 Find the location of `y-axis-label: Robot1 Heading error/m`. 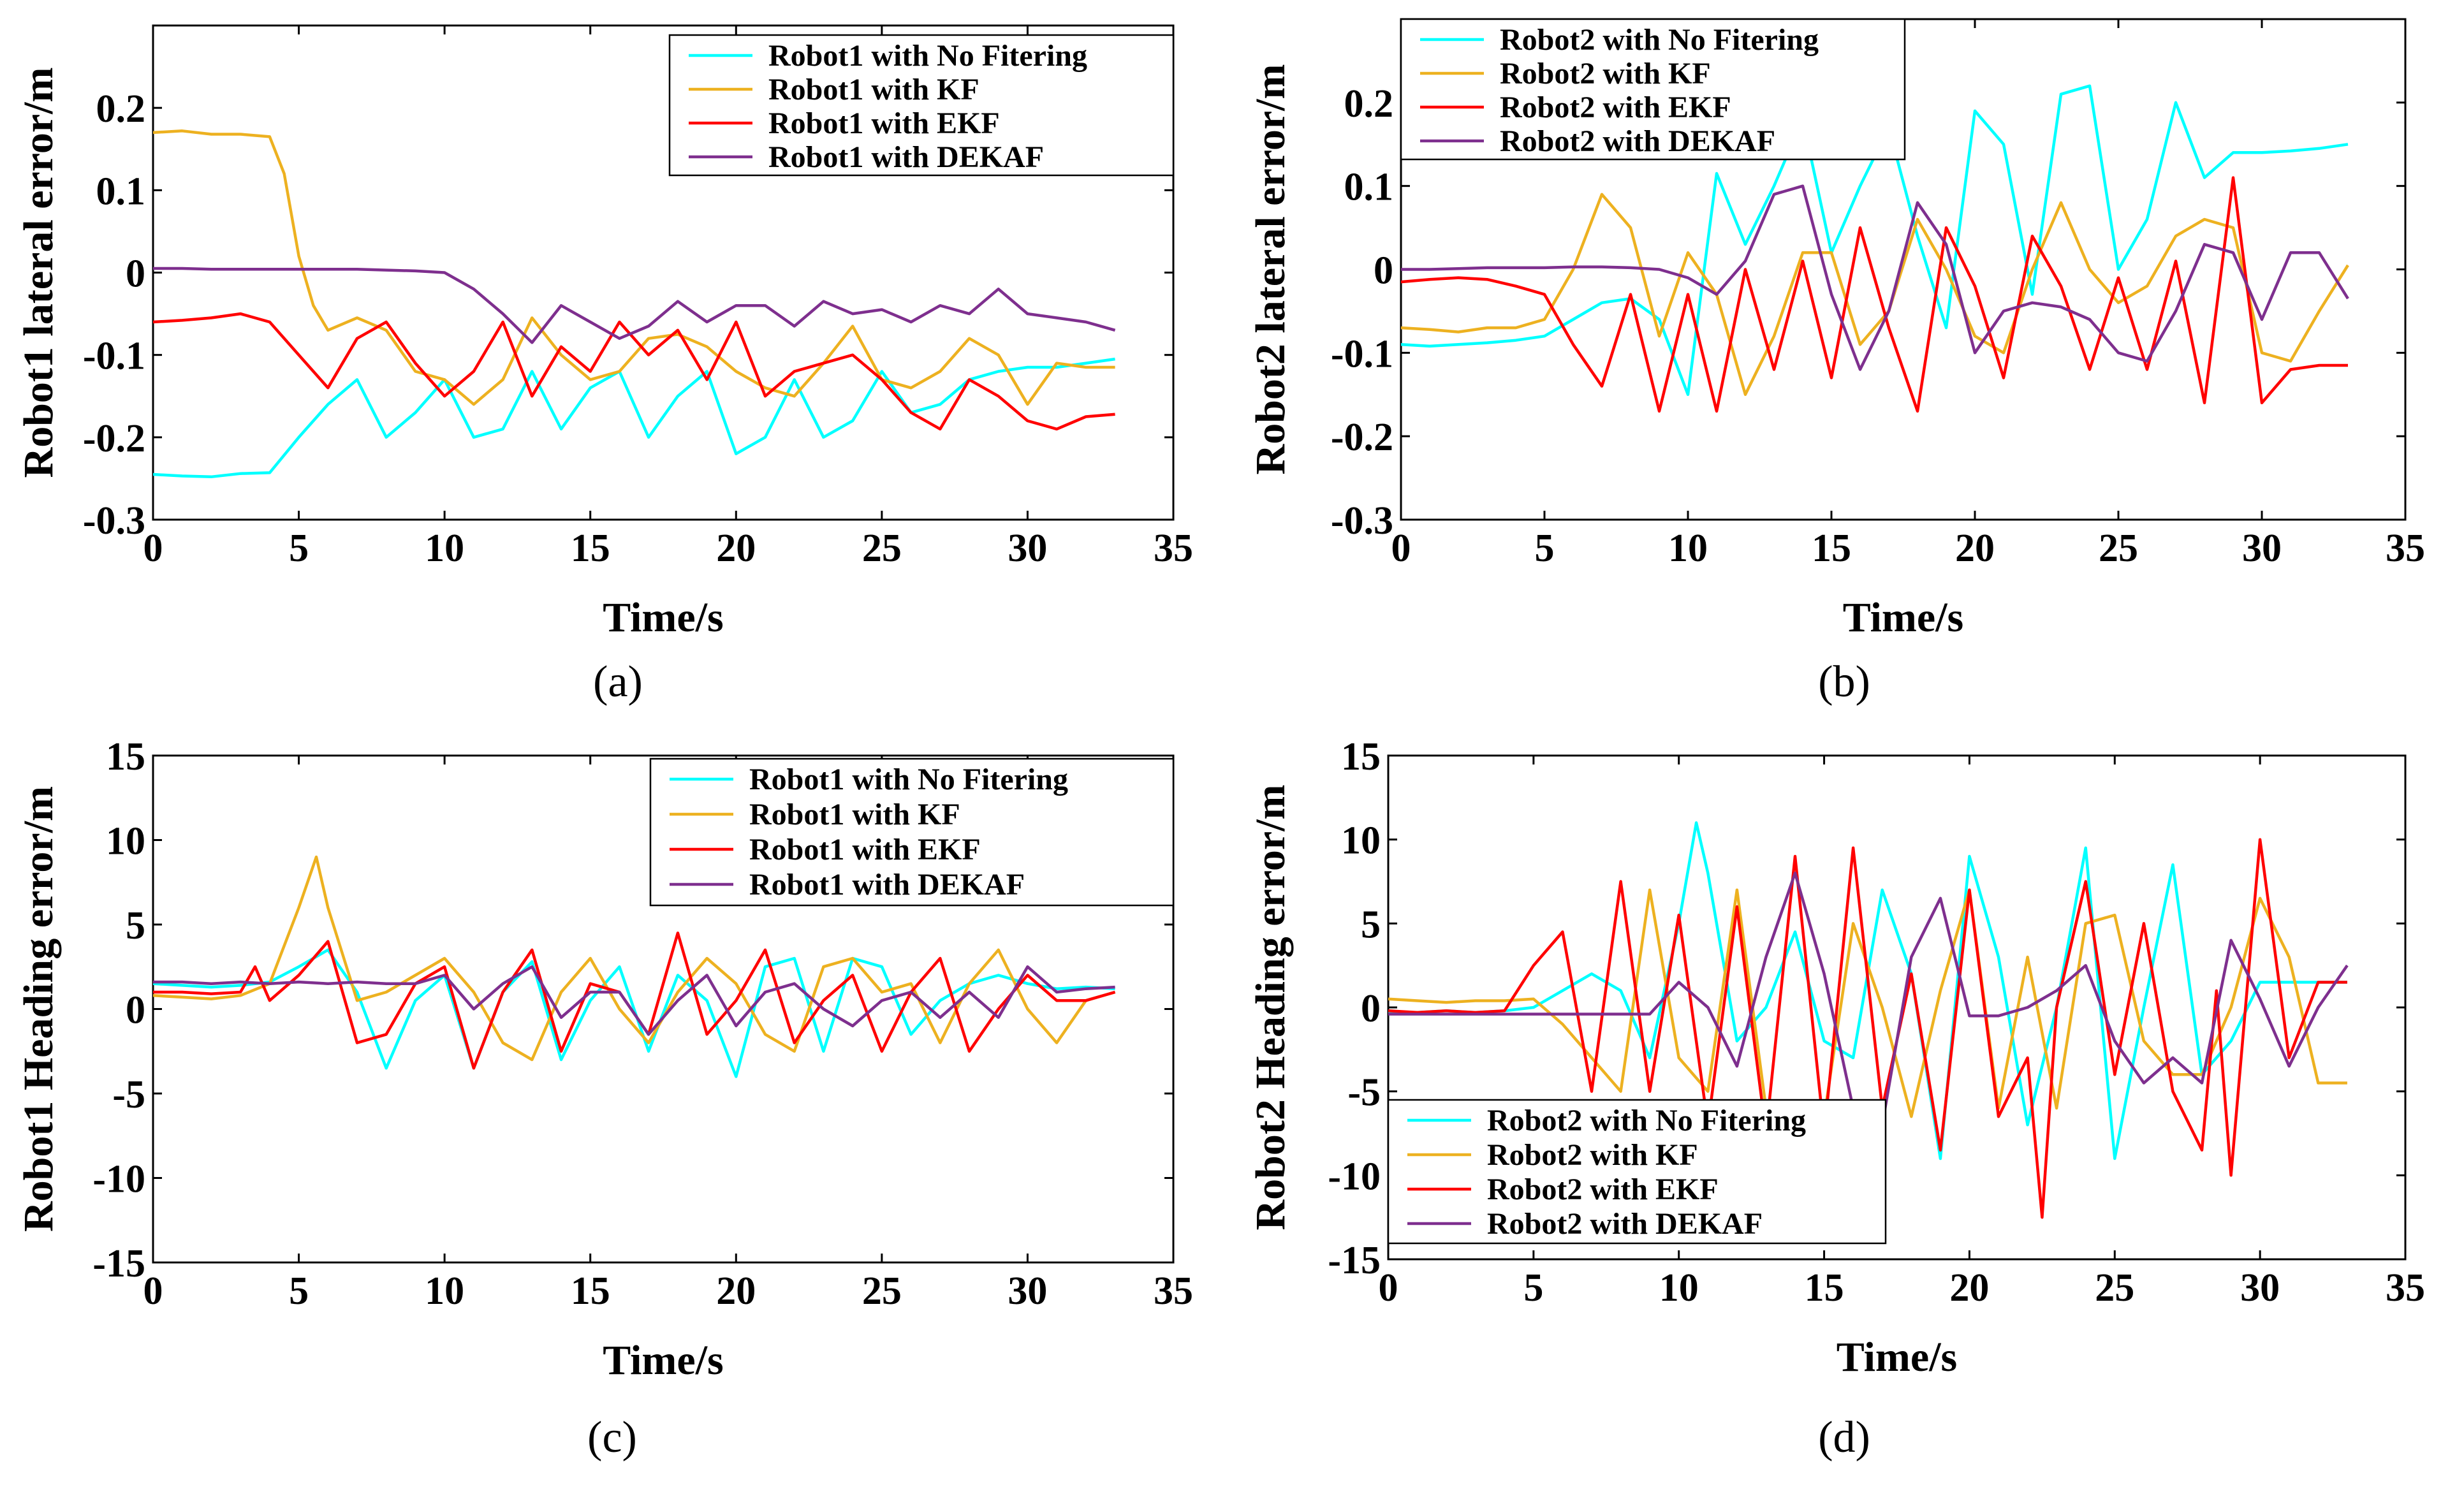

y-axis-label: Robot1 Heading error/m is located at coordinates (38, 1009).